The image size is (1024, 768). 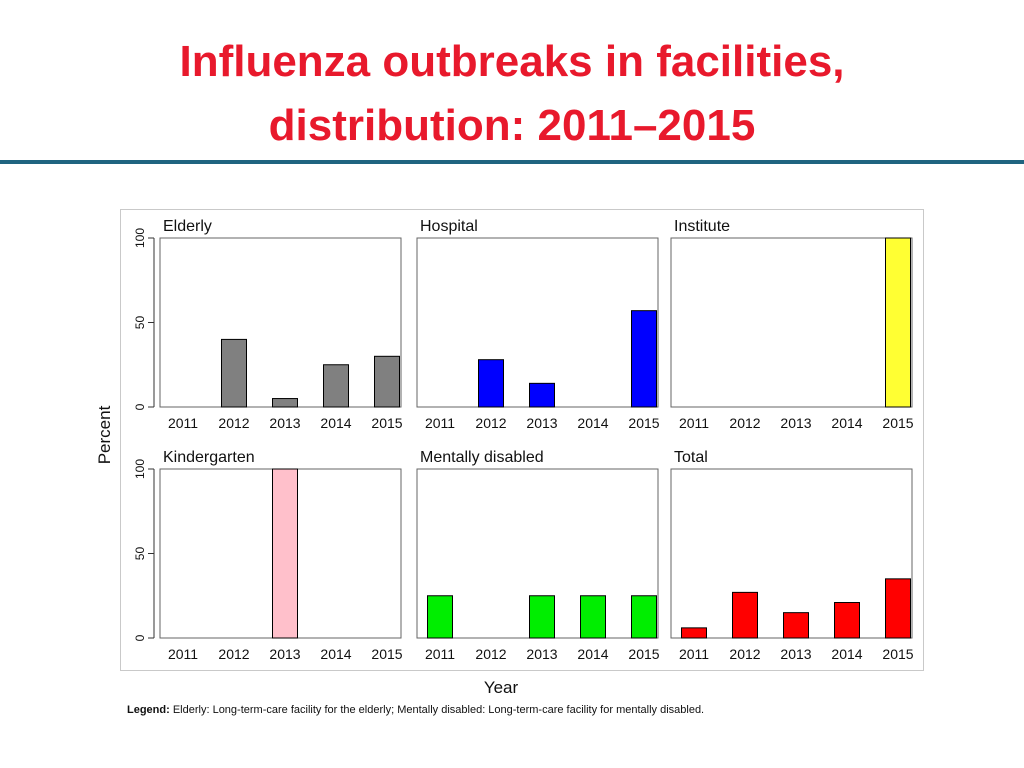 I want to click on legend-label: Legend:, so click(x=148, y=710).